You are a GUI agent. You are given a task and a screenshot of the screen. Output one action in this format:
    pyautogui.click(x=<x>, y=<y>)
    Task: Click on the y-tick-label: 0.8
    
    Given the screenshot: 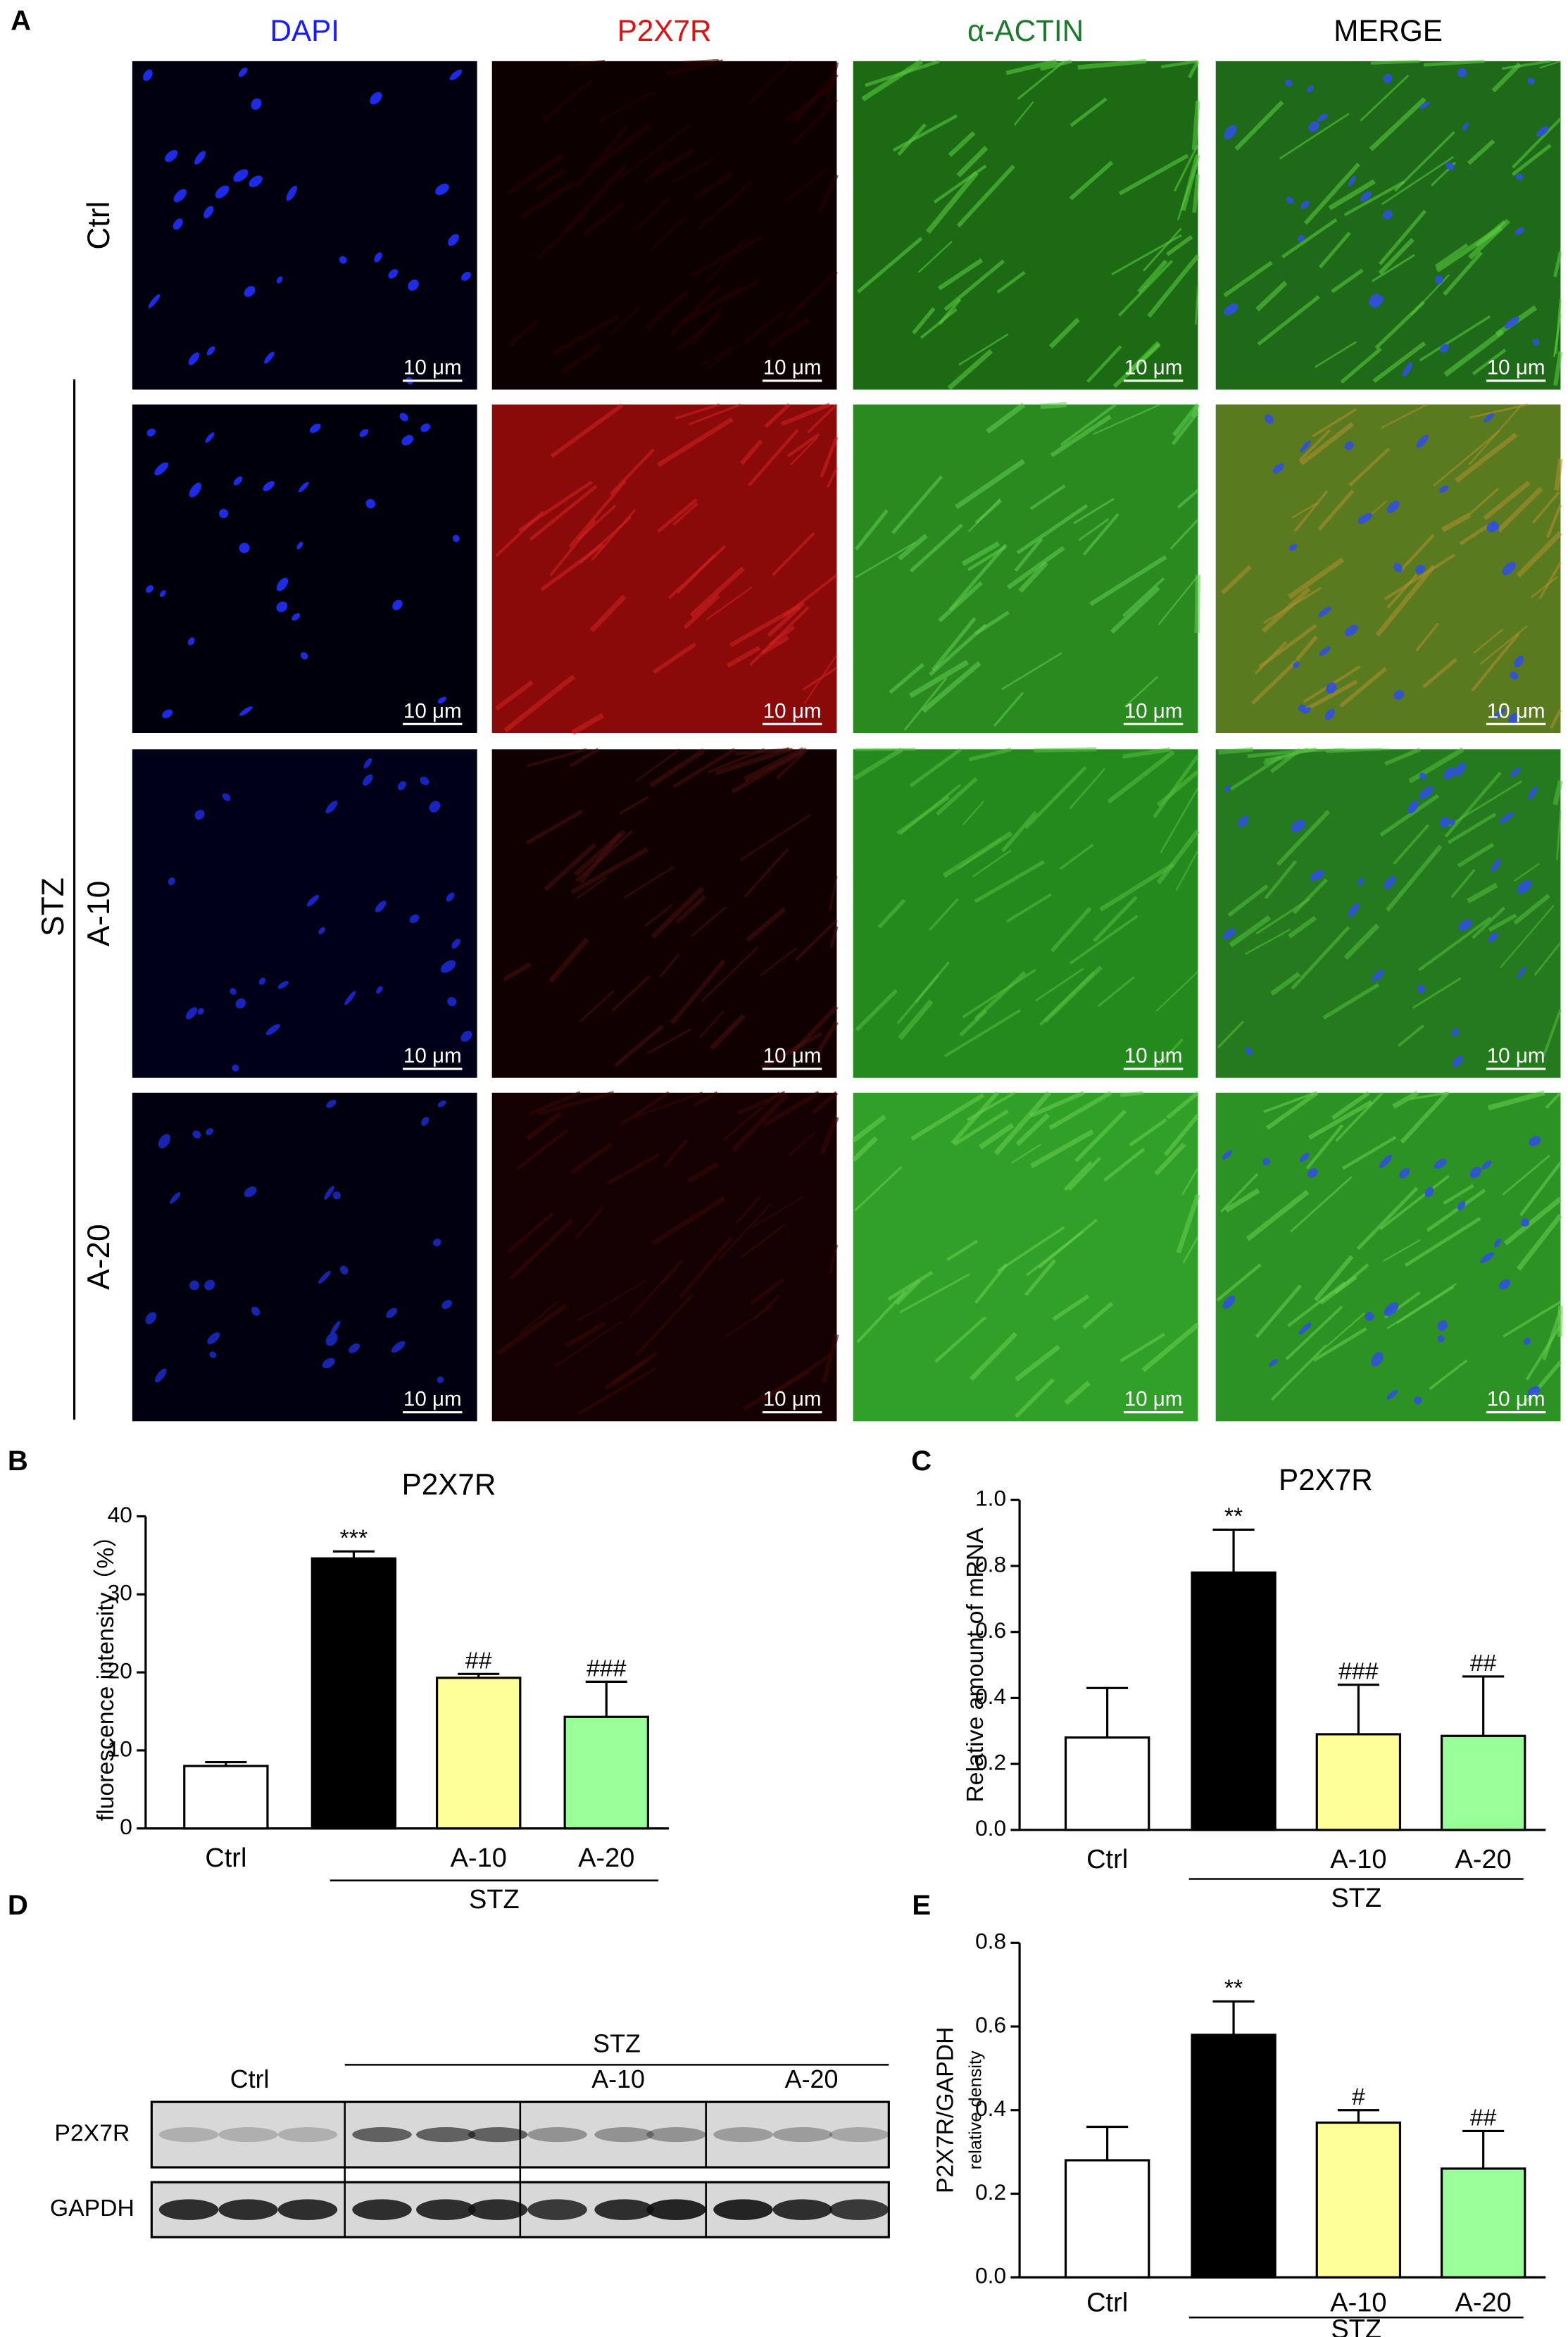 What is the action you would take?
    pyautogui.click(x=990, y=1564)
    